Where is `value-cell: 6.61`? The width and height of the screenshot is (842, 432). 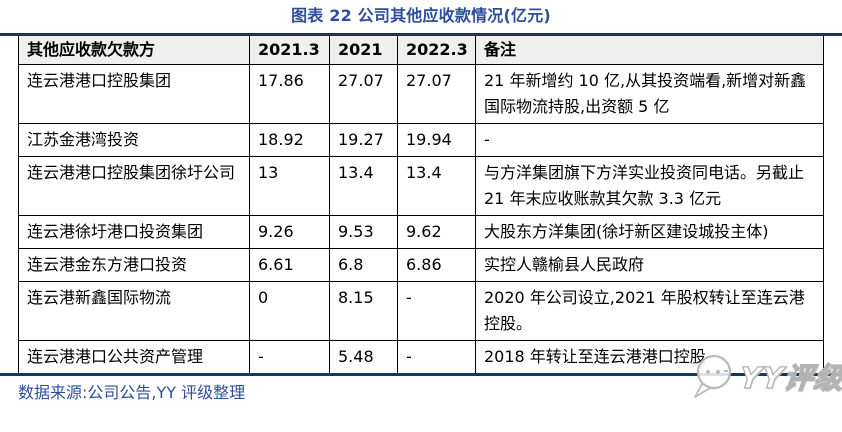 value-cell: 6.61 is located at coordinates (289, 265).